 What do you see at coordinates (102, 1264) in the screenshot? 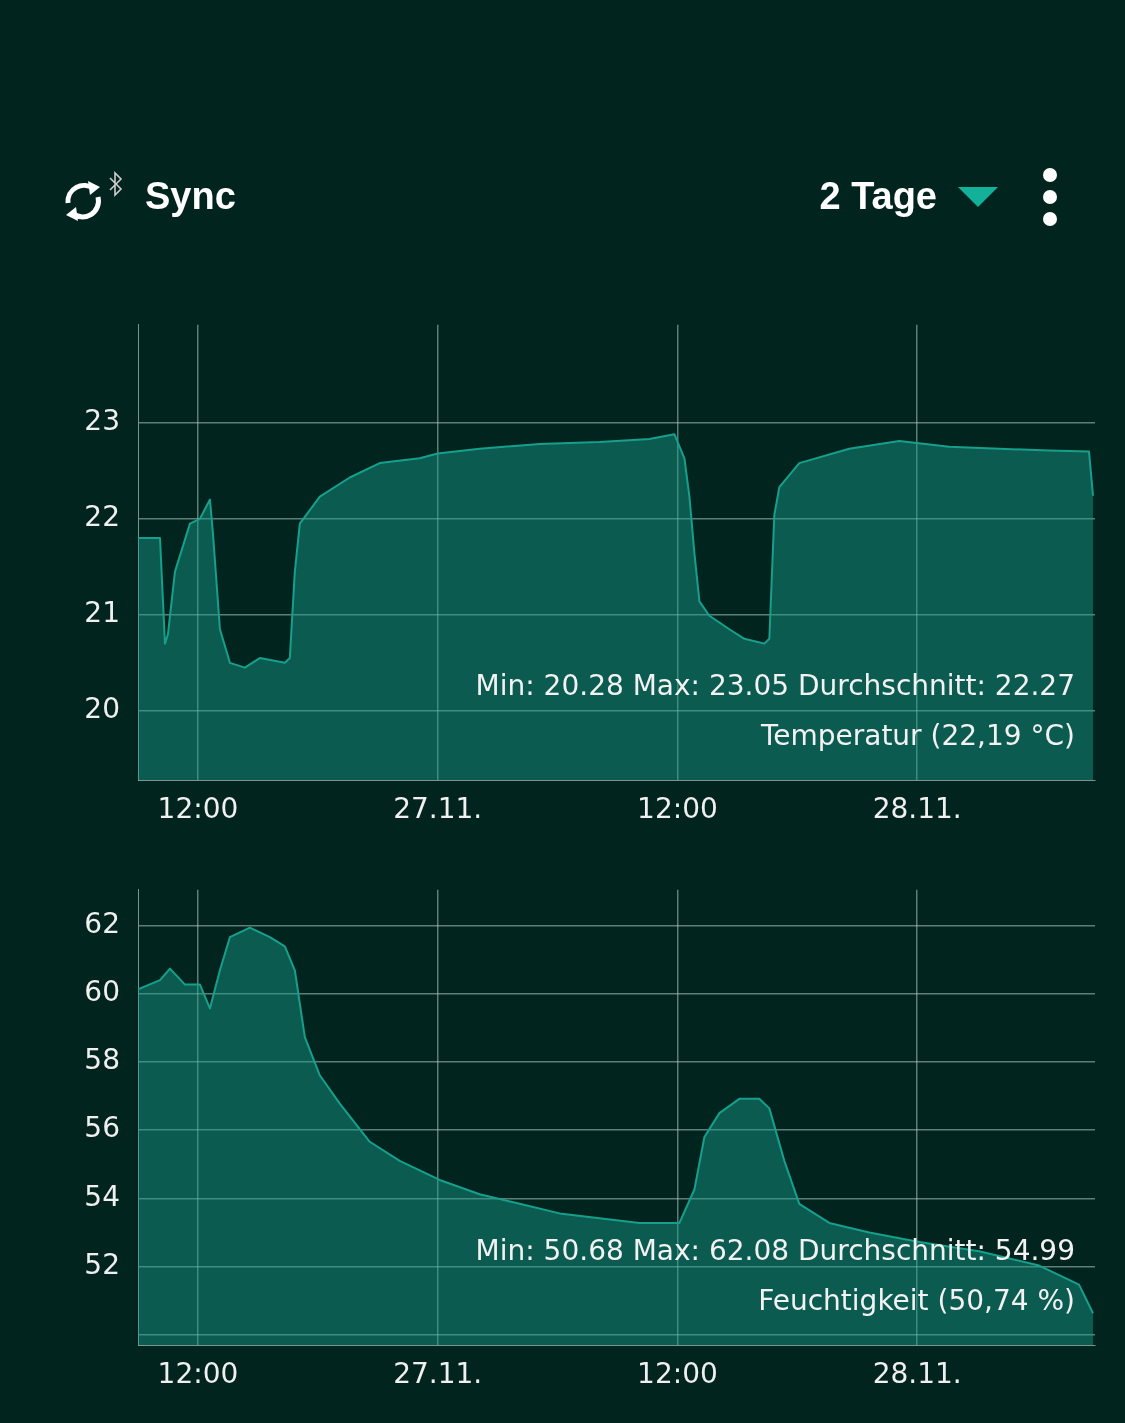
I see `y-tick-label: 52` at bounding box center [102, 1264].